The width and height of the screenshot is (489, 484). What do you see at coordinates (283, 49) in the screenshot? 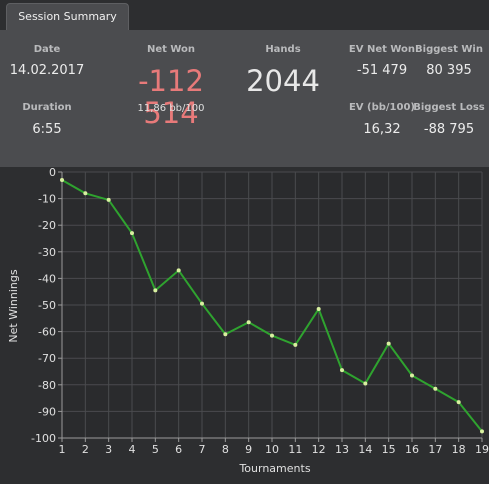
I see `hands-label: Hands` at bounding box center [283, 49].